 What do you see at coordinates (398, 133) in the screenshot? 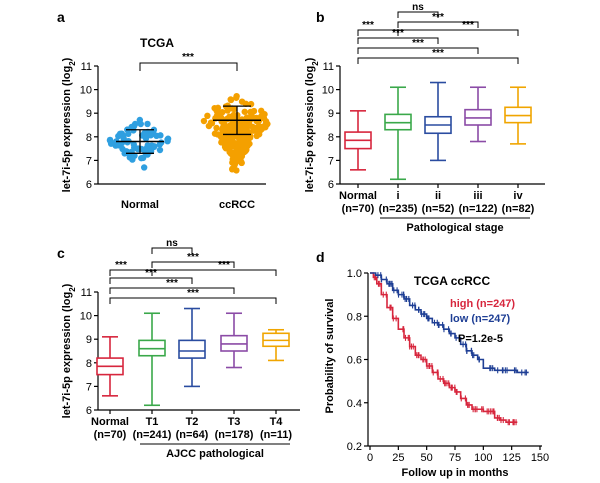
I see `panel-b-box-i` at bounding box center [398, 133].